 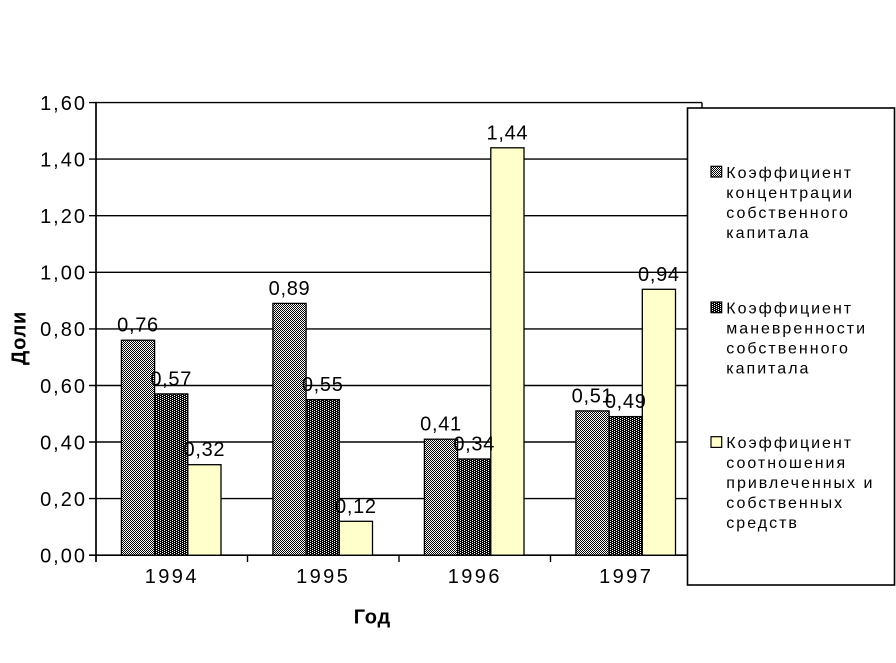 What do you see at coordinates (63, 557) in the screenshot?
I see `svg-text: 0,00` at bounding box center [63, 557].